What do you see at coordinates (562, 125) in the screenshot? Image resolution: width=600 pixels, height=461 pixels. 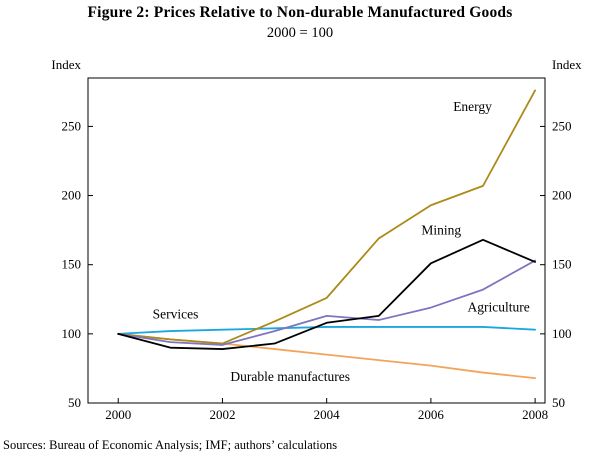 I see `y-tick-label-right: 250` at bounding box center [562, 125].